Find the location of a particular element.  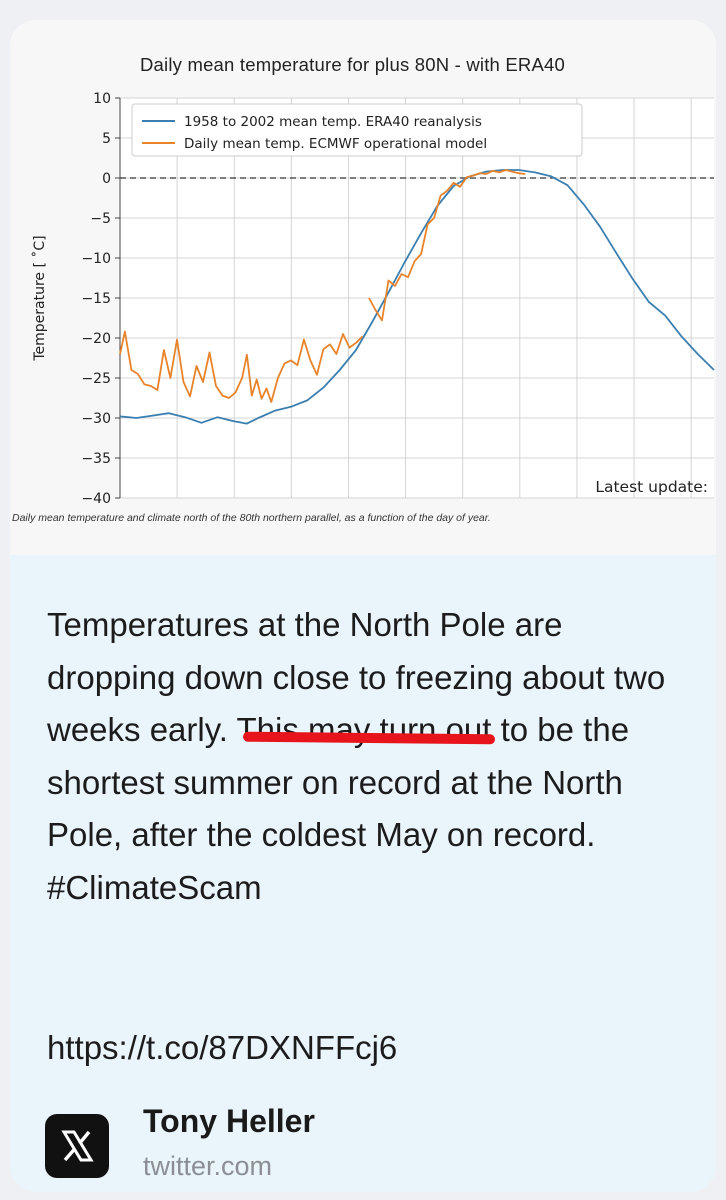

x-logo-icon is located at coordinates (77, 1146).